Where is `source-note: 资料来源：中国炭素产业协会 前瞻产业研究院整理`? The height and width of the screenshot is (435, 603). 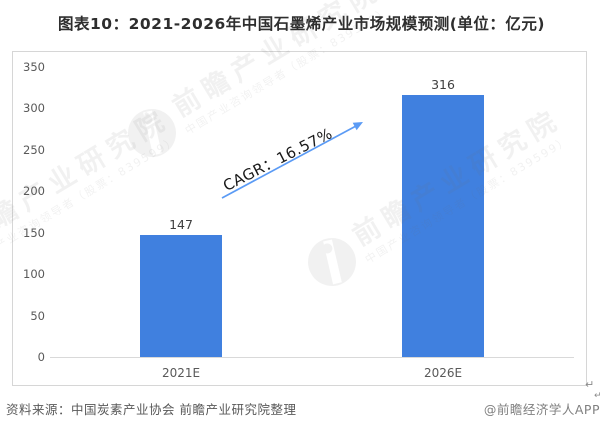
source-note: 资料来源：中国炭素产业协会 前瞻产业研究院整理 is located at coordinates (151, 409).